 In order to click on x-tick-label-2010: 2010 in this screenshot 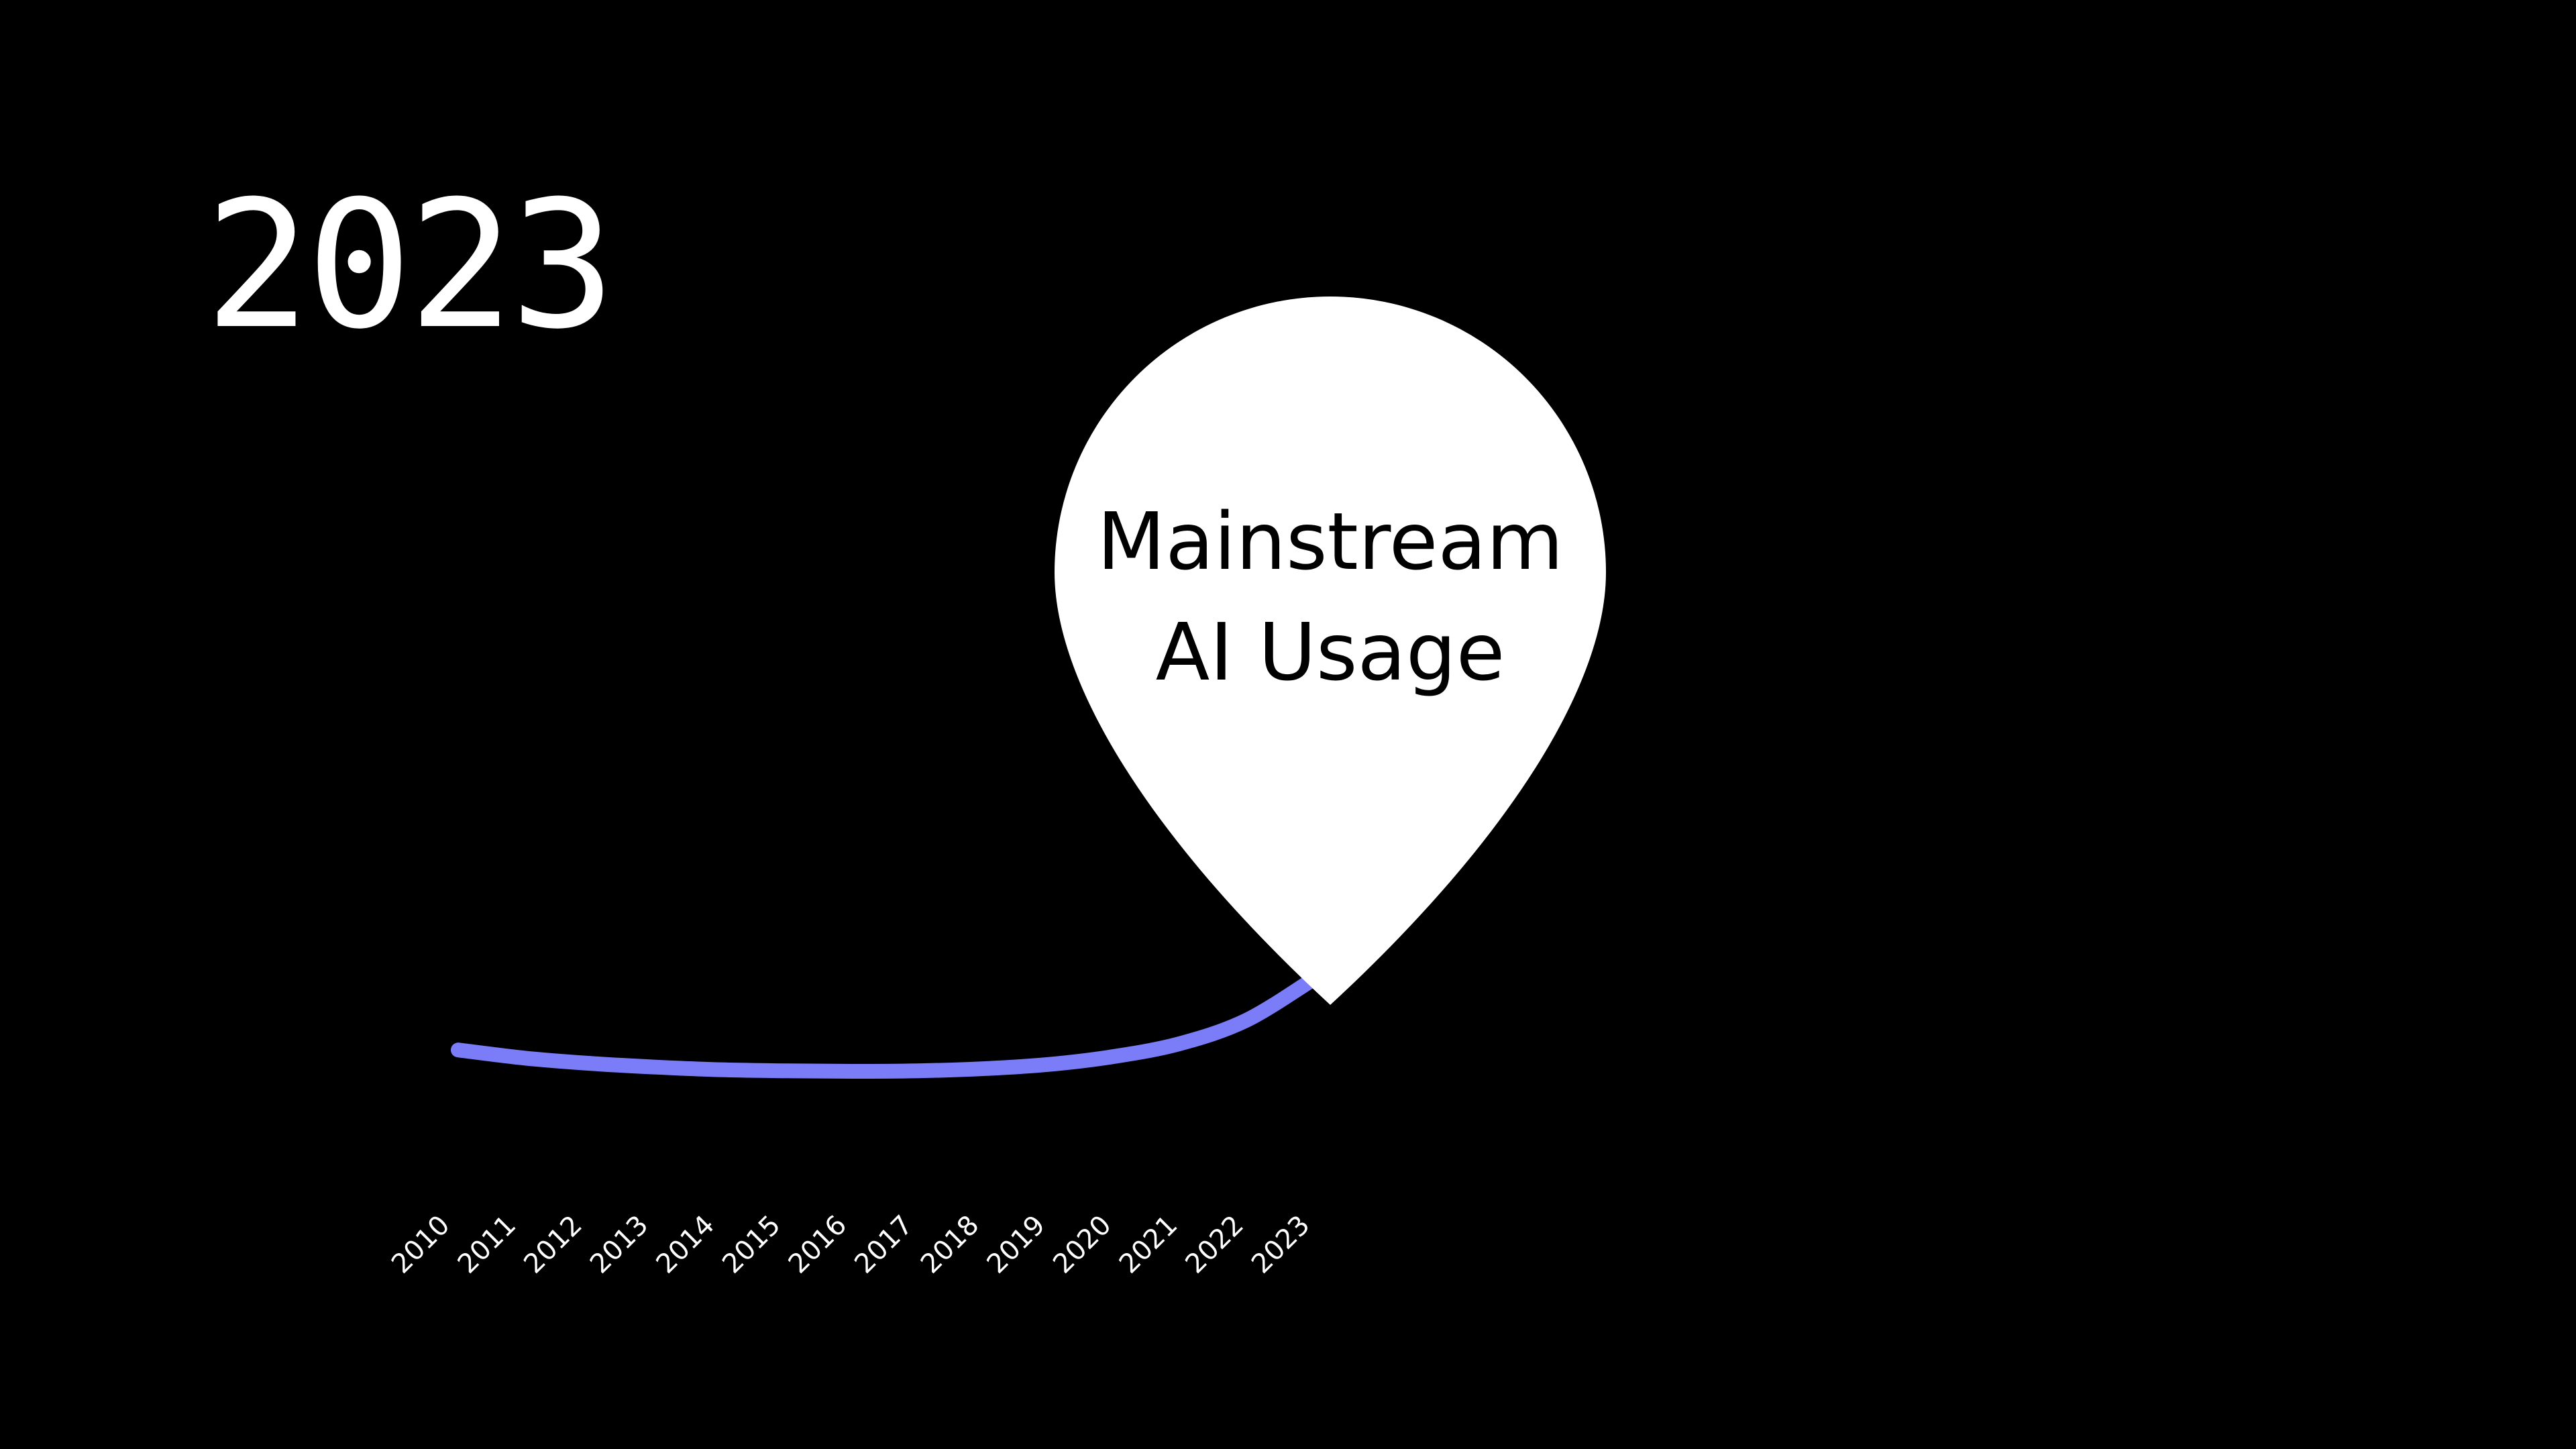, I will do `click(421, 1245)`.